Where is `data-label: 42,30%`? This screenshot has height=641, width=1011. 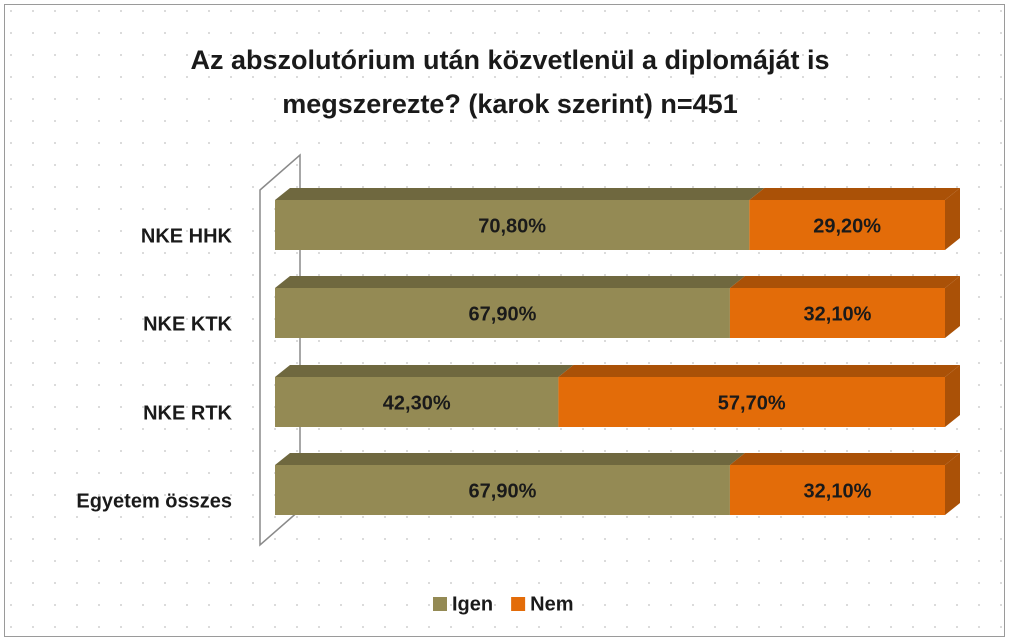
data-label: 42,30% is located at coordinates (417, 403).